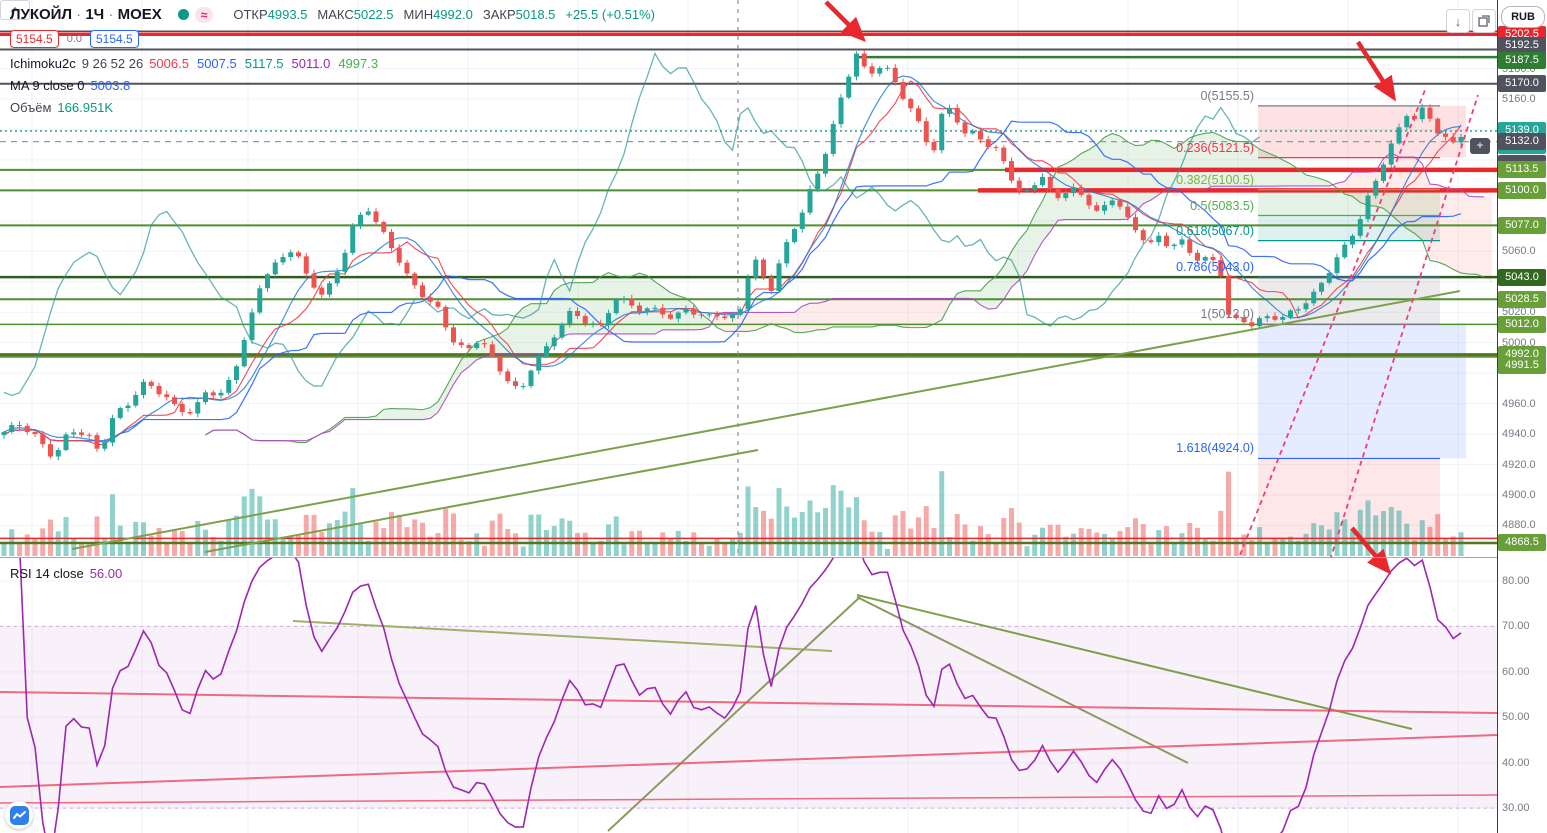 The width and height of the screenshot is (1547, 833). I want to click on fib-label-1.618(4924.0): 1.618(4924.0), so click(1215, 448).